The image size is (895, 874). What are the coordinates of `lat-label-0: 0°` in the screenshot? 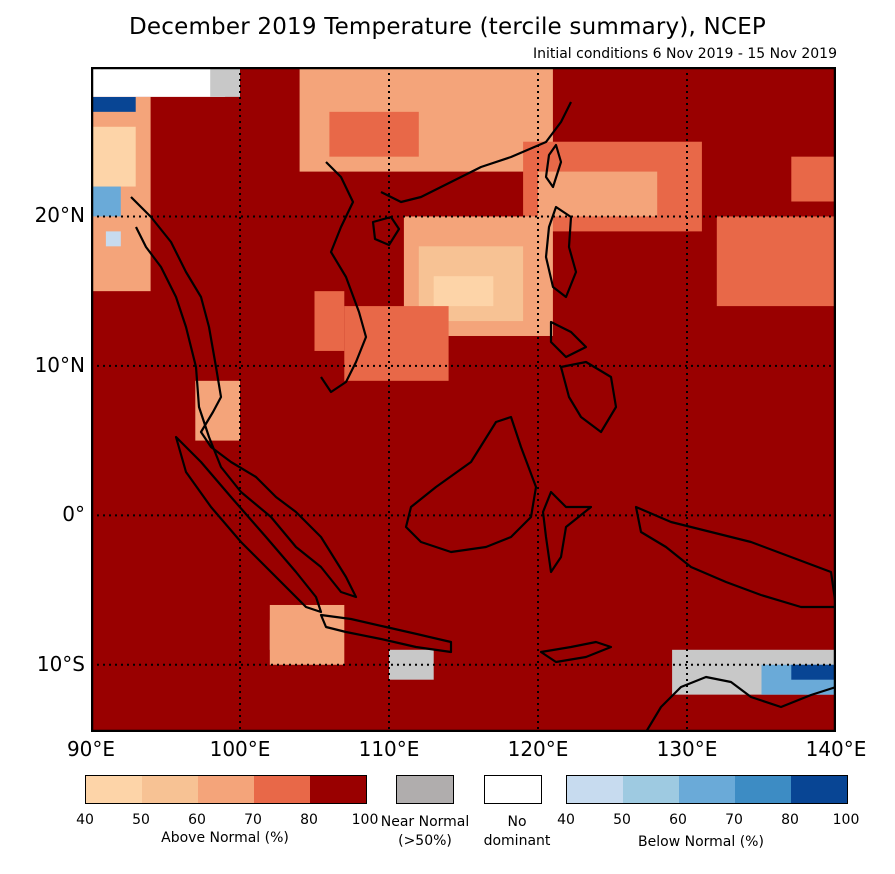 It's located at (73, 514).